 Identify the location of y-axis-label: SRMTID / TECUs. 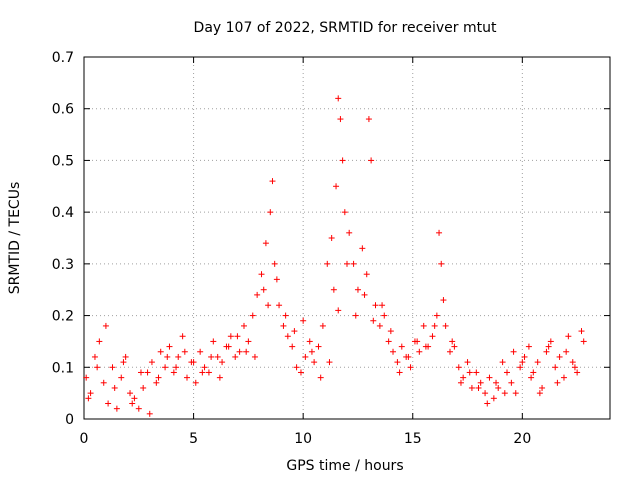
(15, 238).